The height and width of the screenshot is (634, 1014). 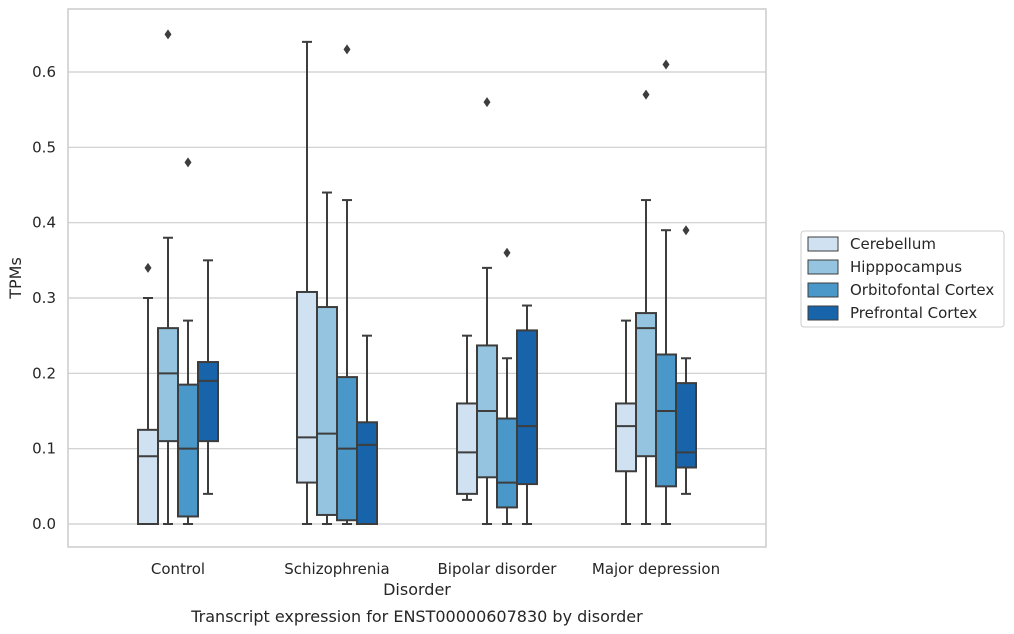 What do you see at coordinates (922, 290) in the screenshot?
I see `legend-label: Orbitofontal Cortex` at bounding box center [922, 290].